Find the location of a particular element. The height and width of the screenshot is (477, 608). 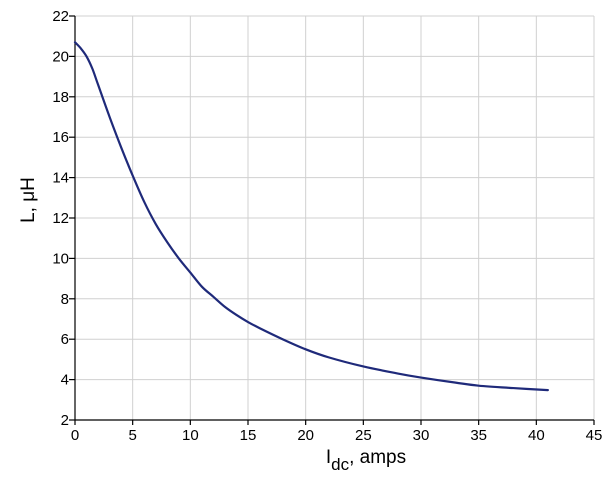

y-tick-label: 8 is located at coordinates (65, 299).